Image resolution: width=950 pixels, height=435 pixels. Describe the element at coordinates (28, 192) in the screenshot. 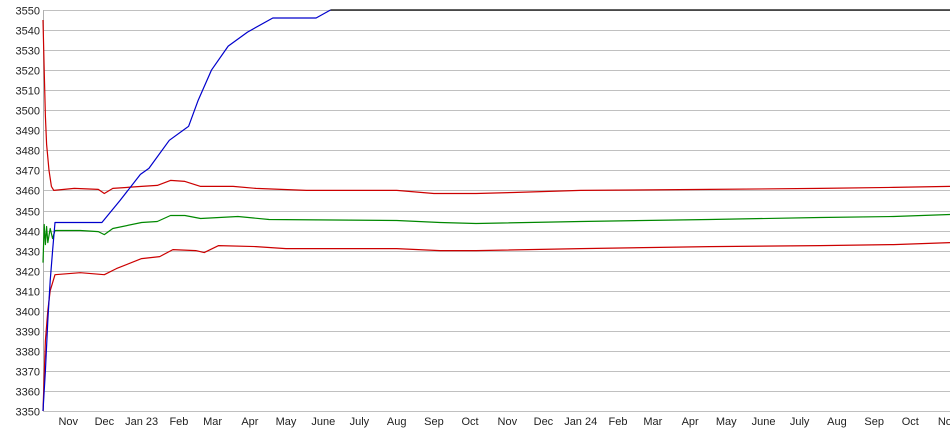

I see `y-tick-label: 3460` at that location.